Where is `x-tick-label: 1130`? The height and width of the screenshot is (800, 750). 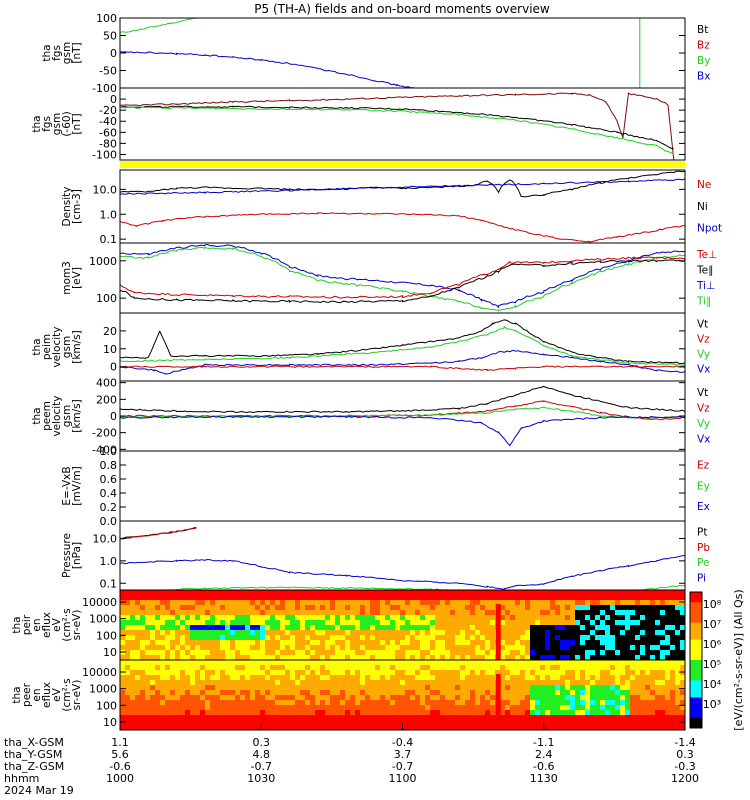
x-tick-label: 1130 is located at coordinates (544, 778).